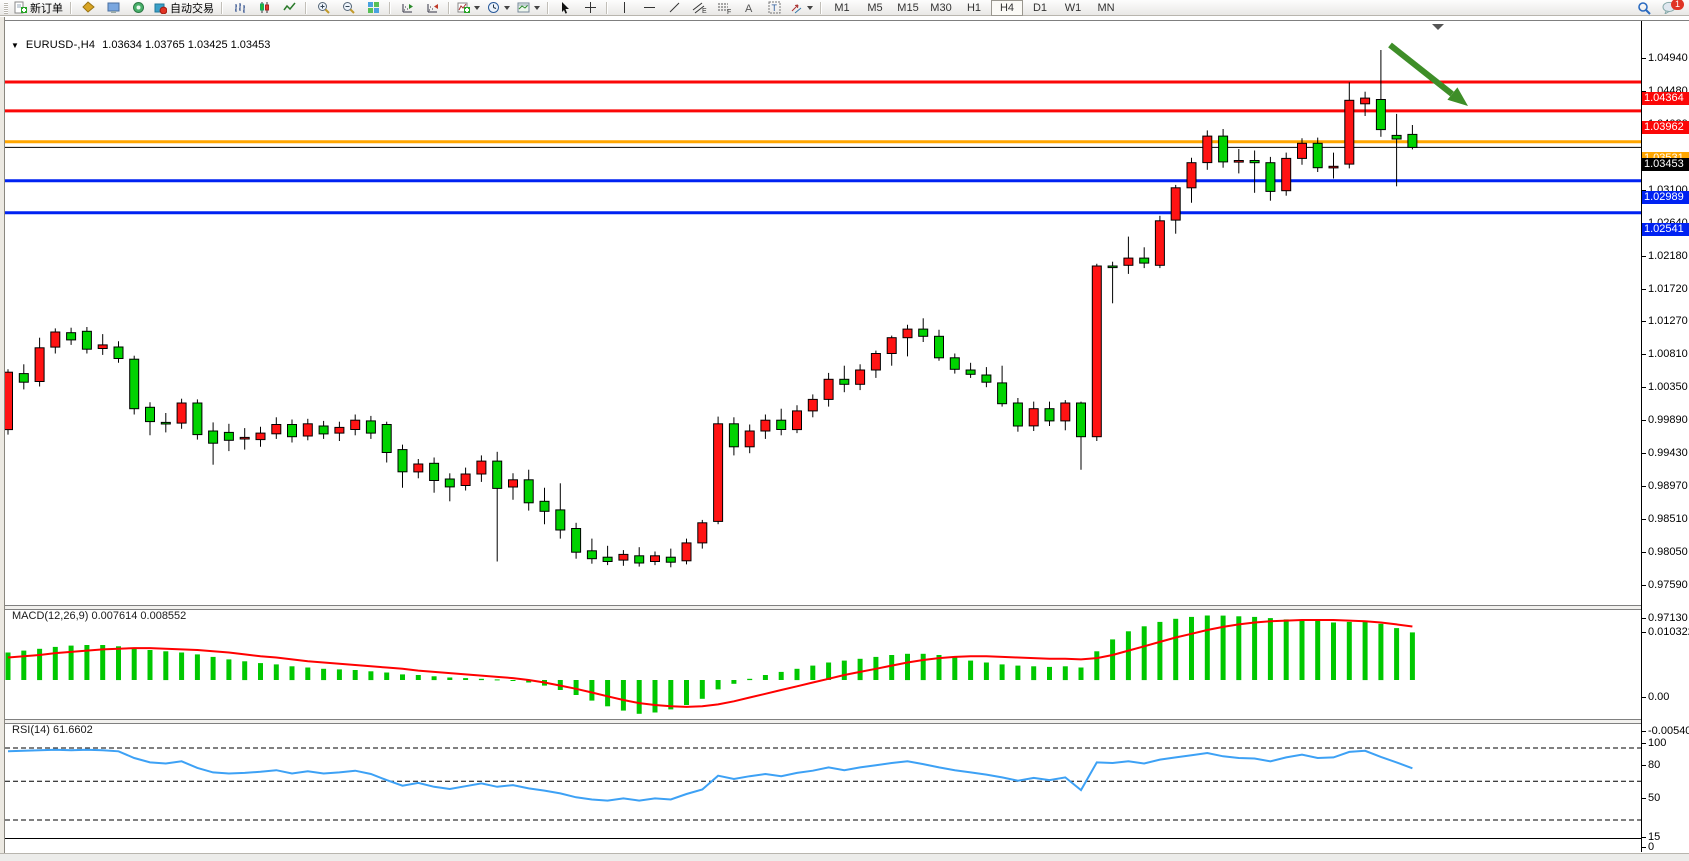 This screenshot has height=861, width=1689. Describe the element at coordinates (46, 8) in the screenshot. I see `new-order-label: 新订单` at that location.